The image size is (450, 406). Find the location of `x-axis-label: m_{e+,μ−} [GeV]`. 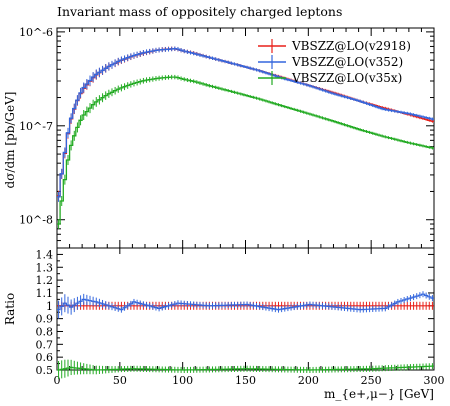

x-axis-label: m_{e+,μ−} [GeV] is located at coordinates (379, 394).